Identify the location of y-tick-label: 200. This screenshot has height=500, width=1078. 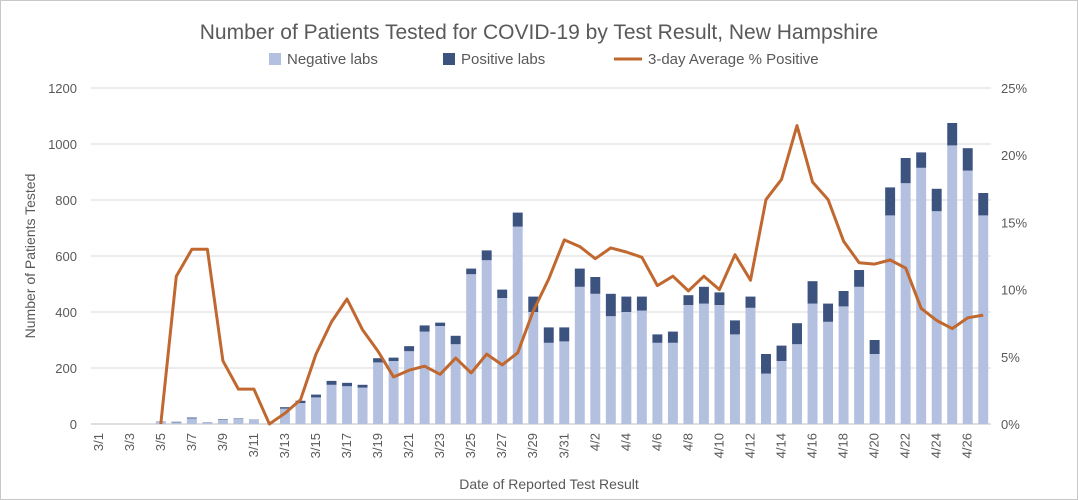
(66, 368).